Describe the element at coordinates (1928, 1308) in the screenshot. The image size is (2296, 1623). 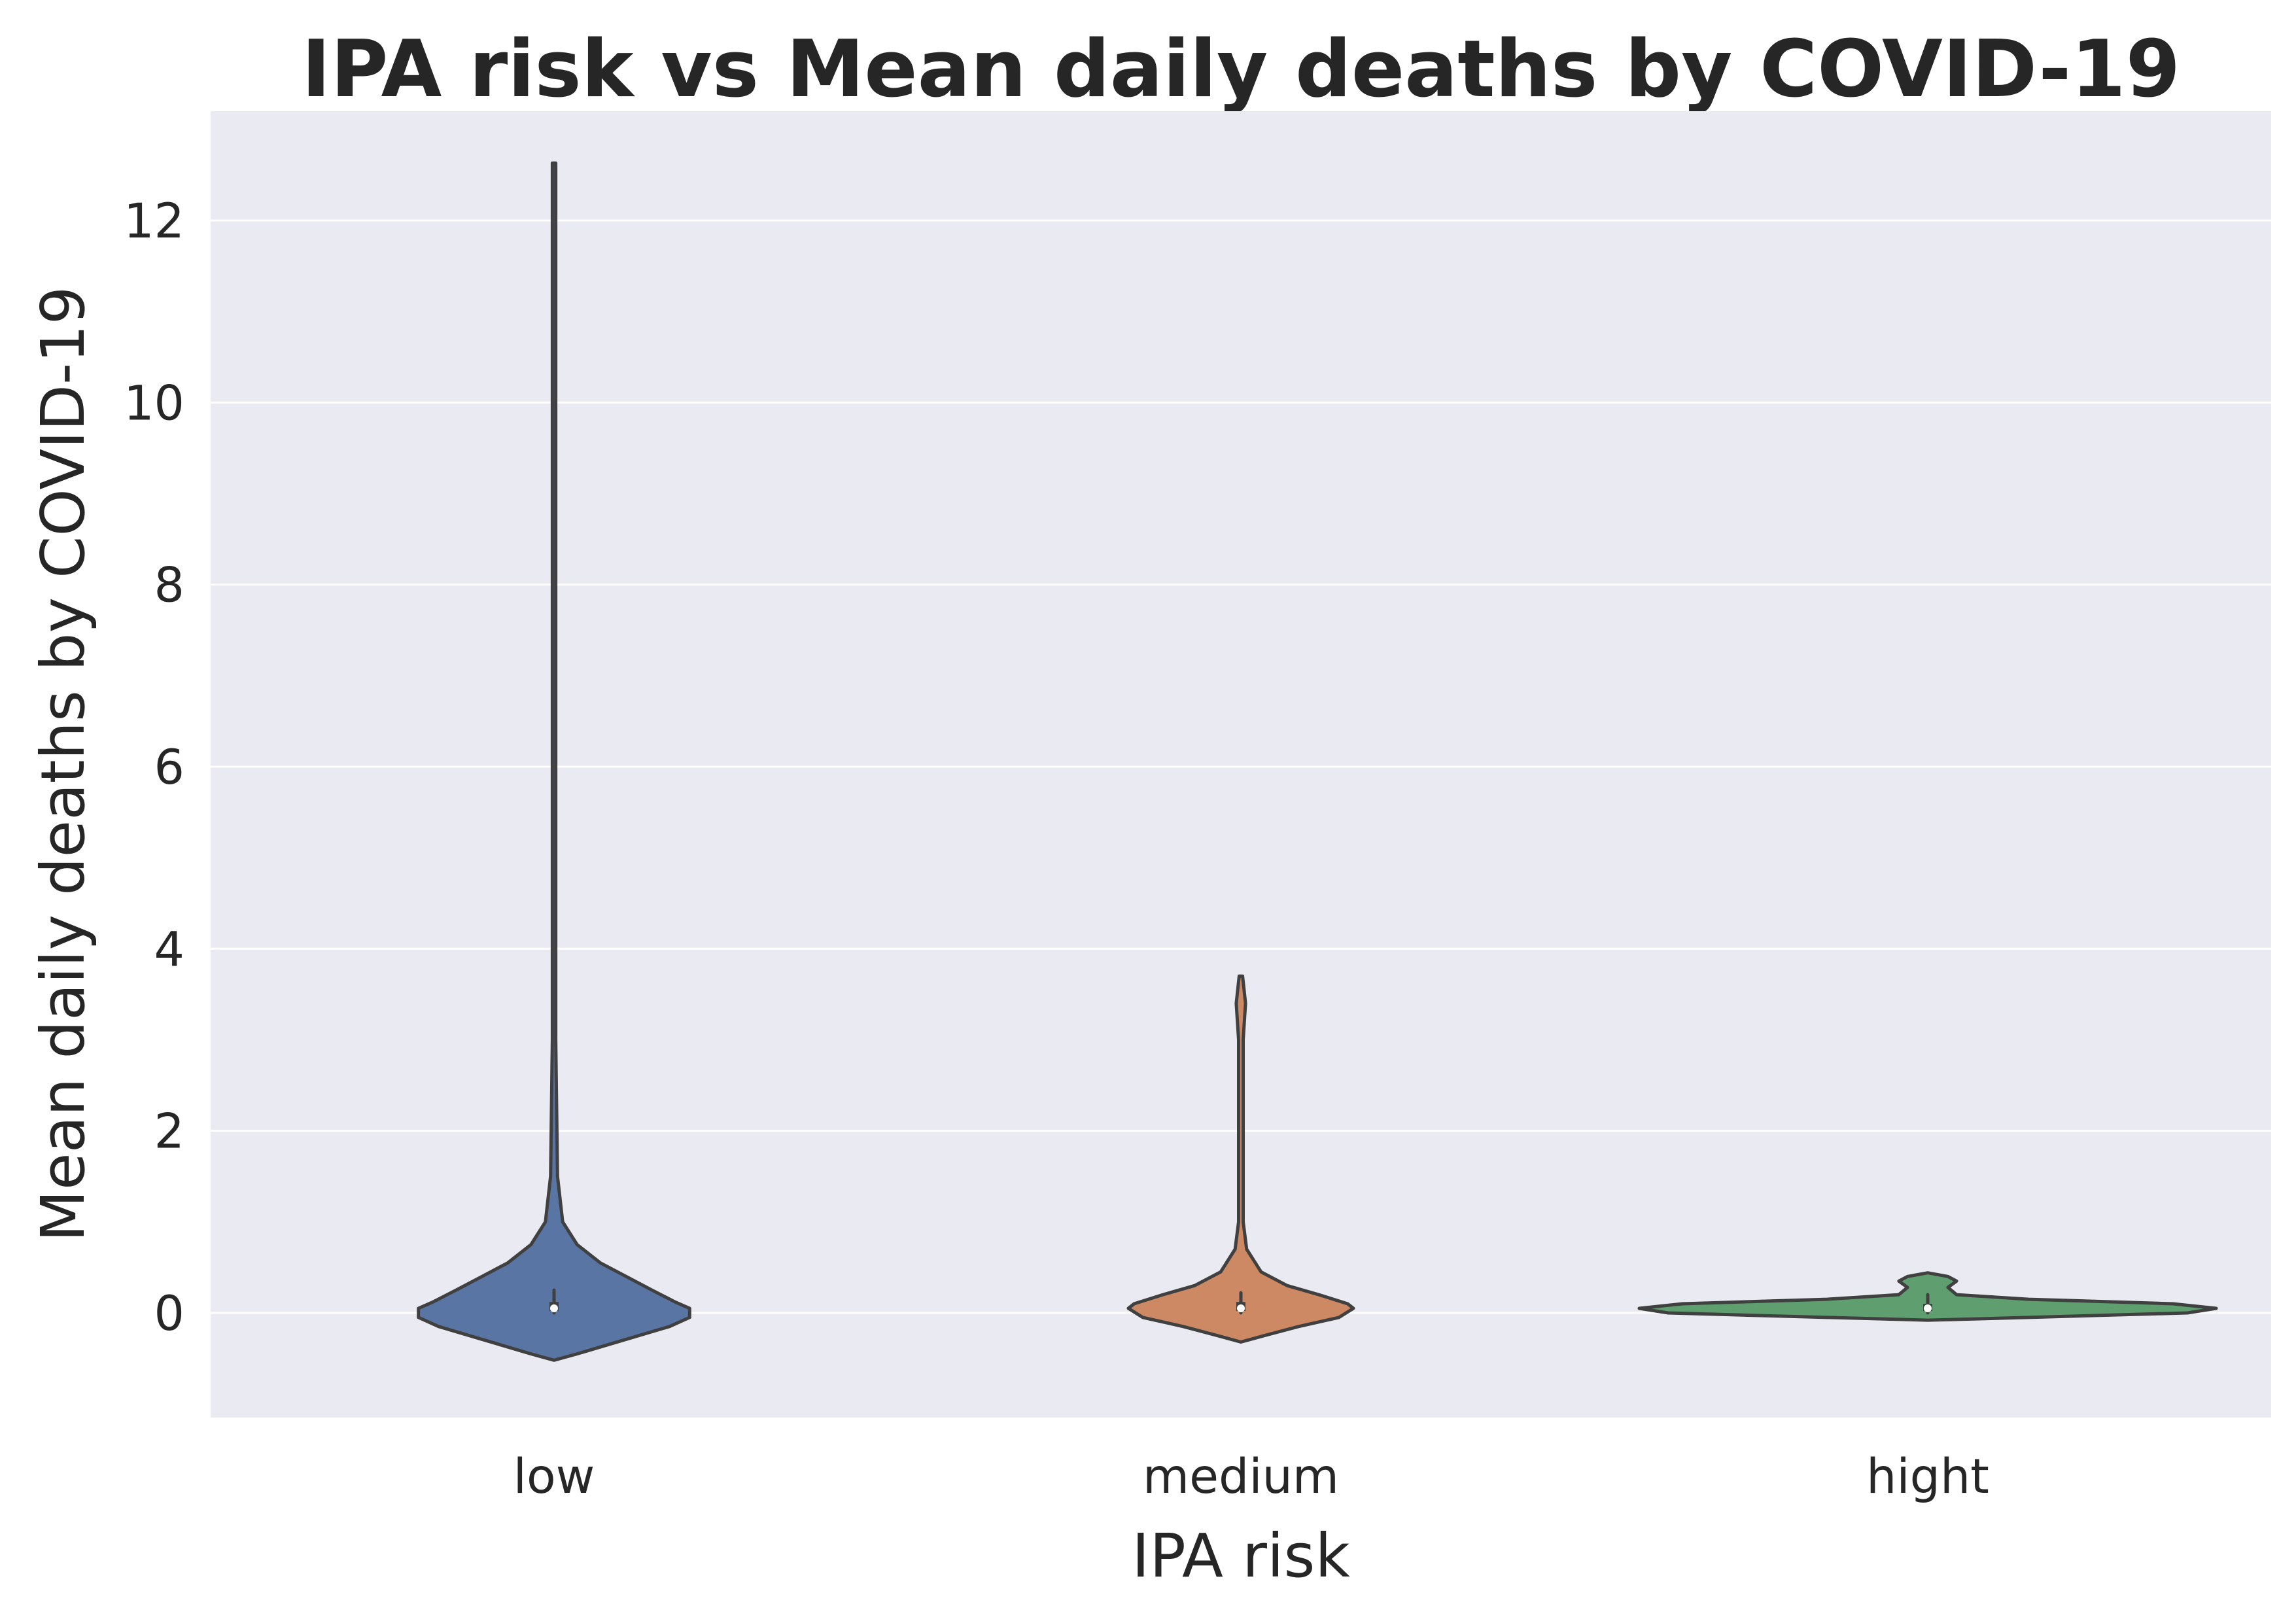
I see `median-hight` at that location.